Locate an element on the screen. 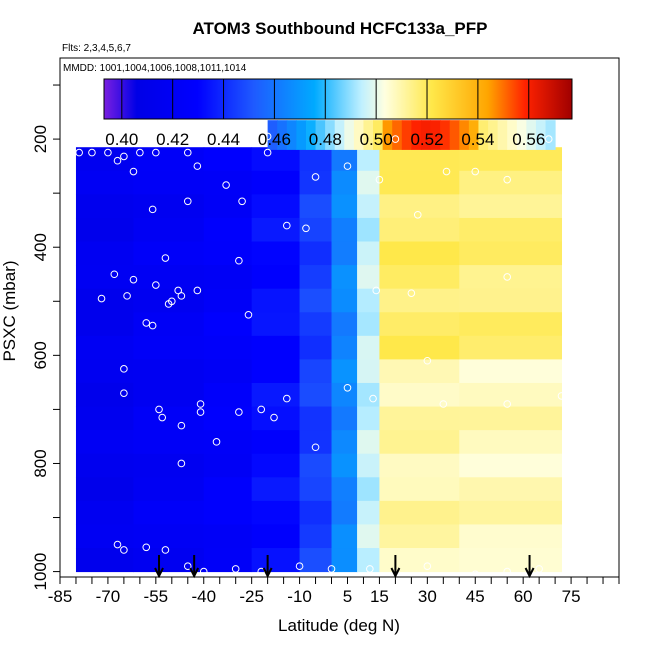 The height and width of the screenshot is (650, 650). x-tick-label: 30 is located at coordinates (427, 596).